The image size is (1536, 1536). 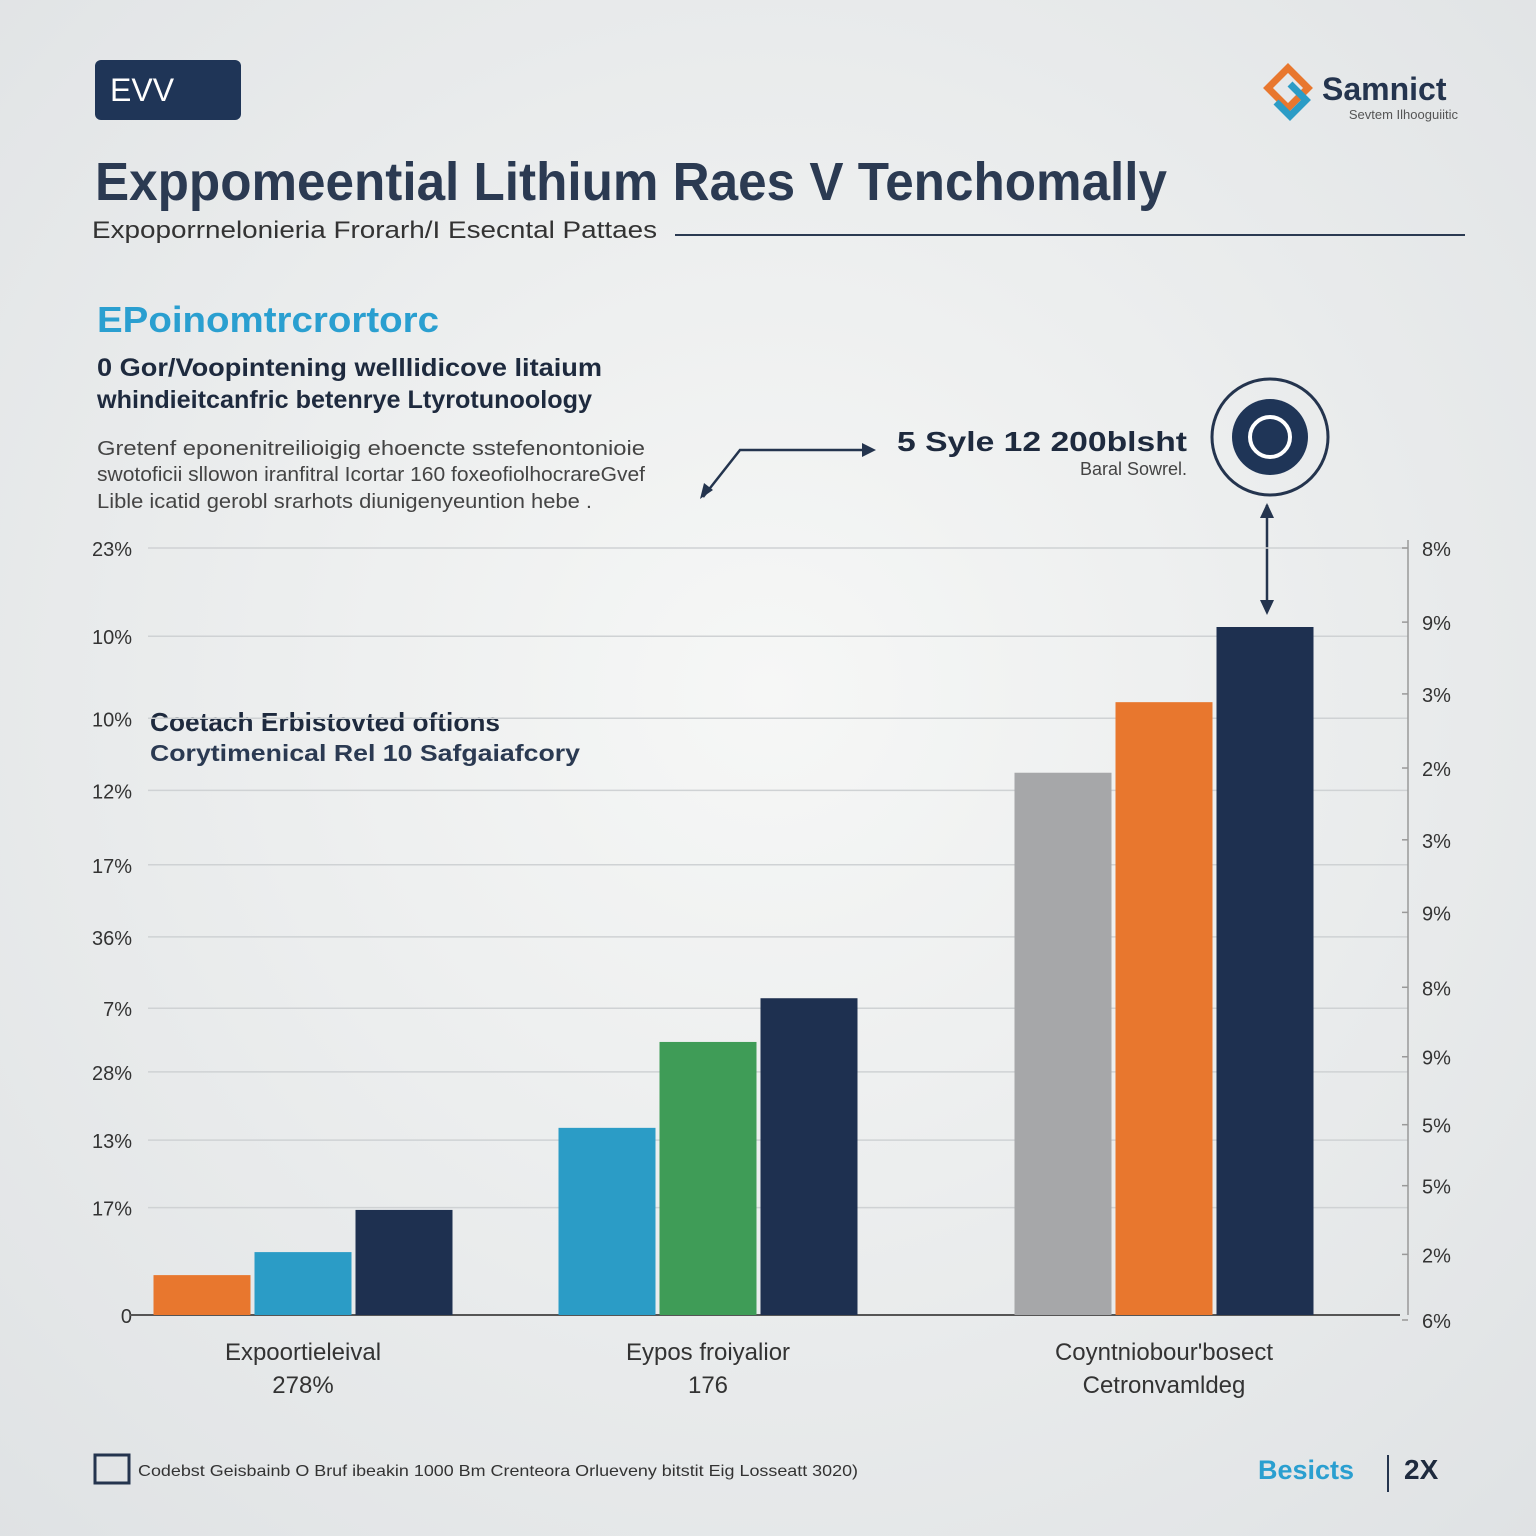 What do you see at coordinates (708, 1352) in the screenshot?
I see `x-tick-label: Eypos froiyalior` at bounding box center [708, 1352].